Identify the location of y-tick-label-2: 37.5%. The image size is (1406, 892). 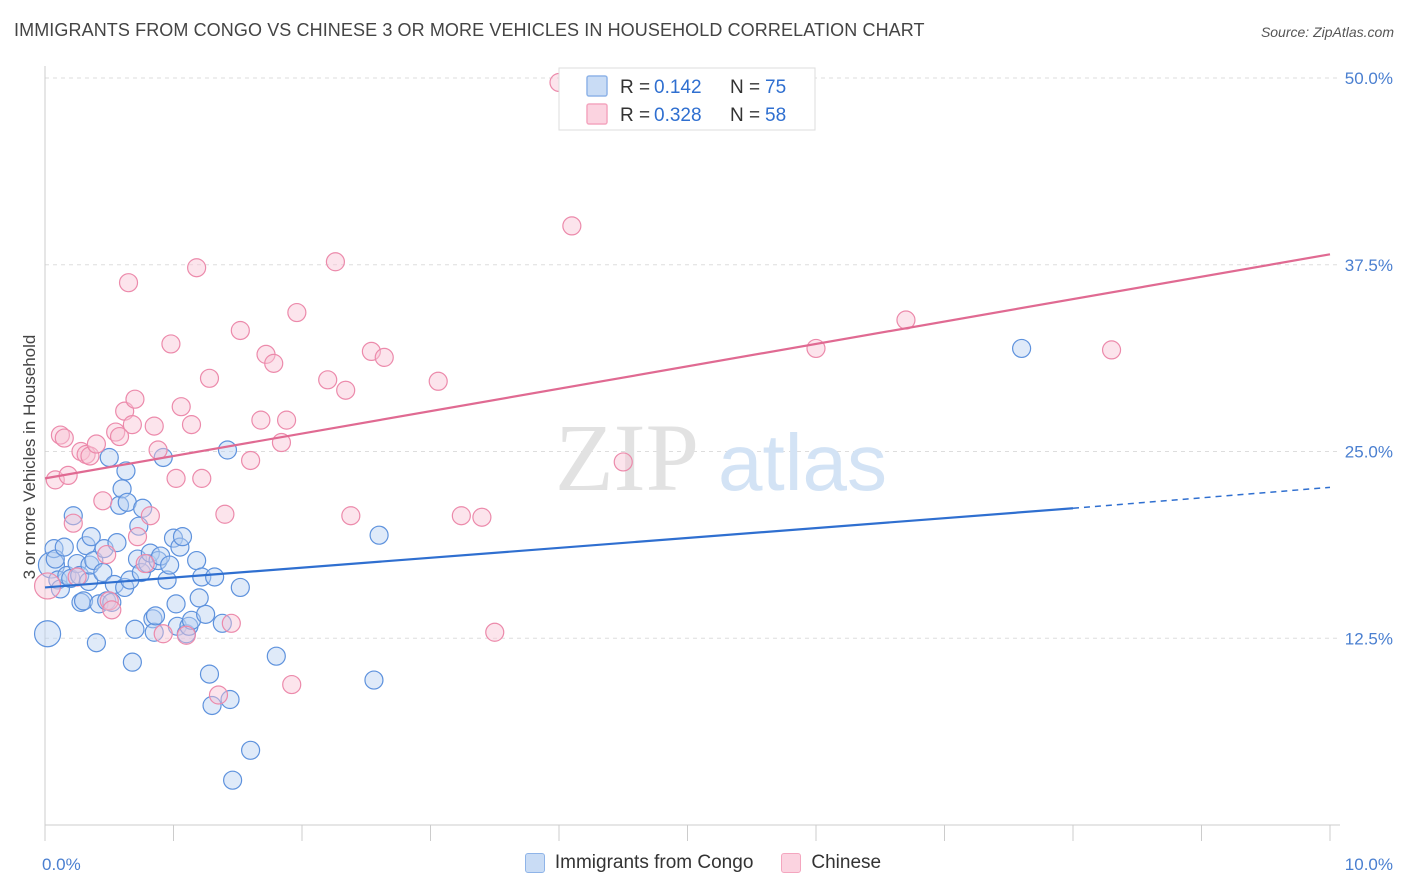
(1369, 265).